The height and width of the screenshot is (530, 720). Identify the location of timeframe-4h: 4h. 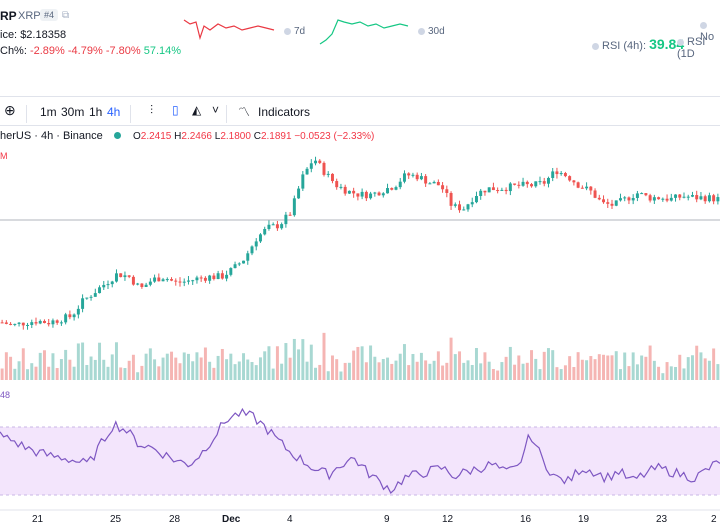
(114, 112).